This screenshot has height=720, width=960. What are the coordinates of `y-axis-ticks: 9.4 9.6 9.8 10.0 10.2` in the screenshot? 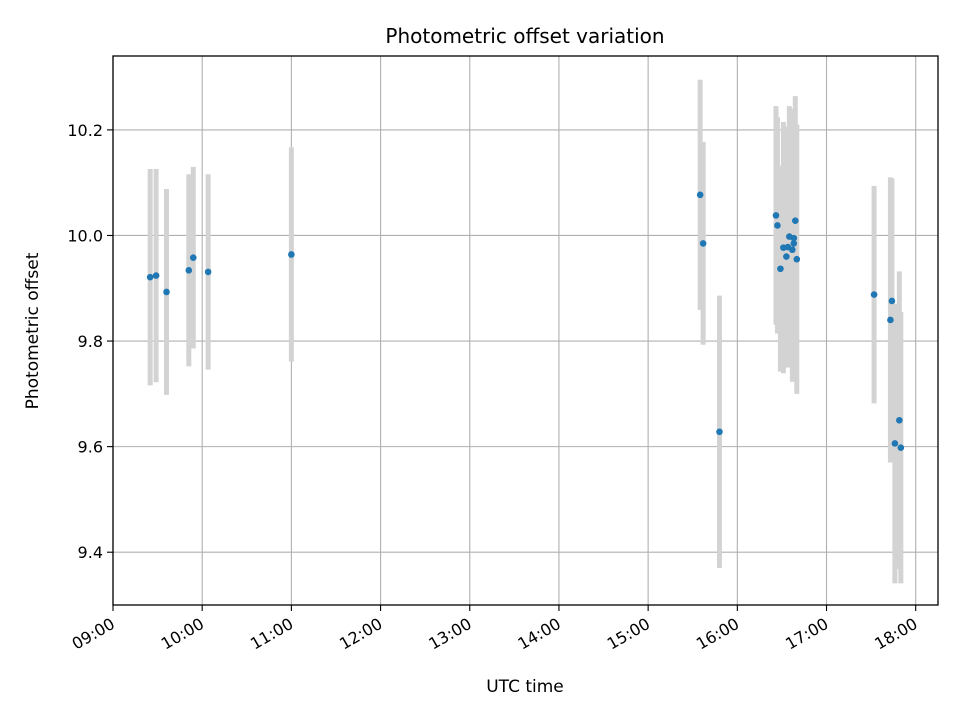 It's located at (90, 341).